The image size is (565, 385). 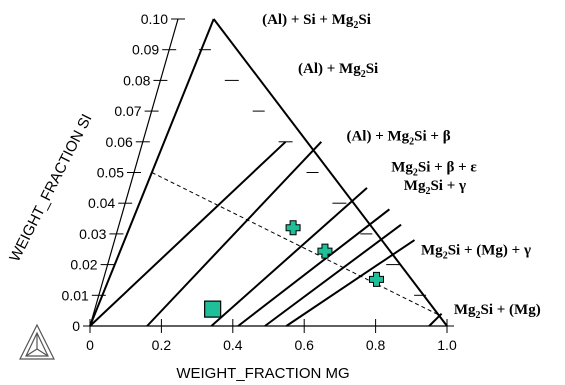 What do you see at coordinates (127, 111) in the screenshot?
I see `y-tick-label: 0.07` at bounding box center [127, 111].